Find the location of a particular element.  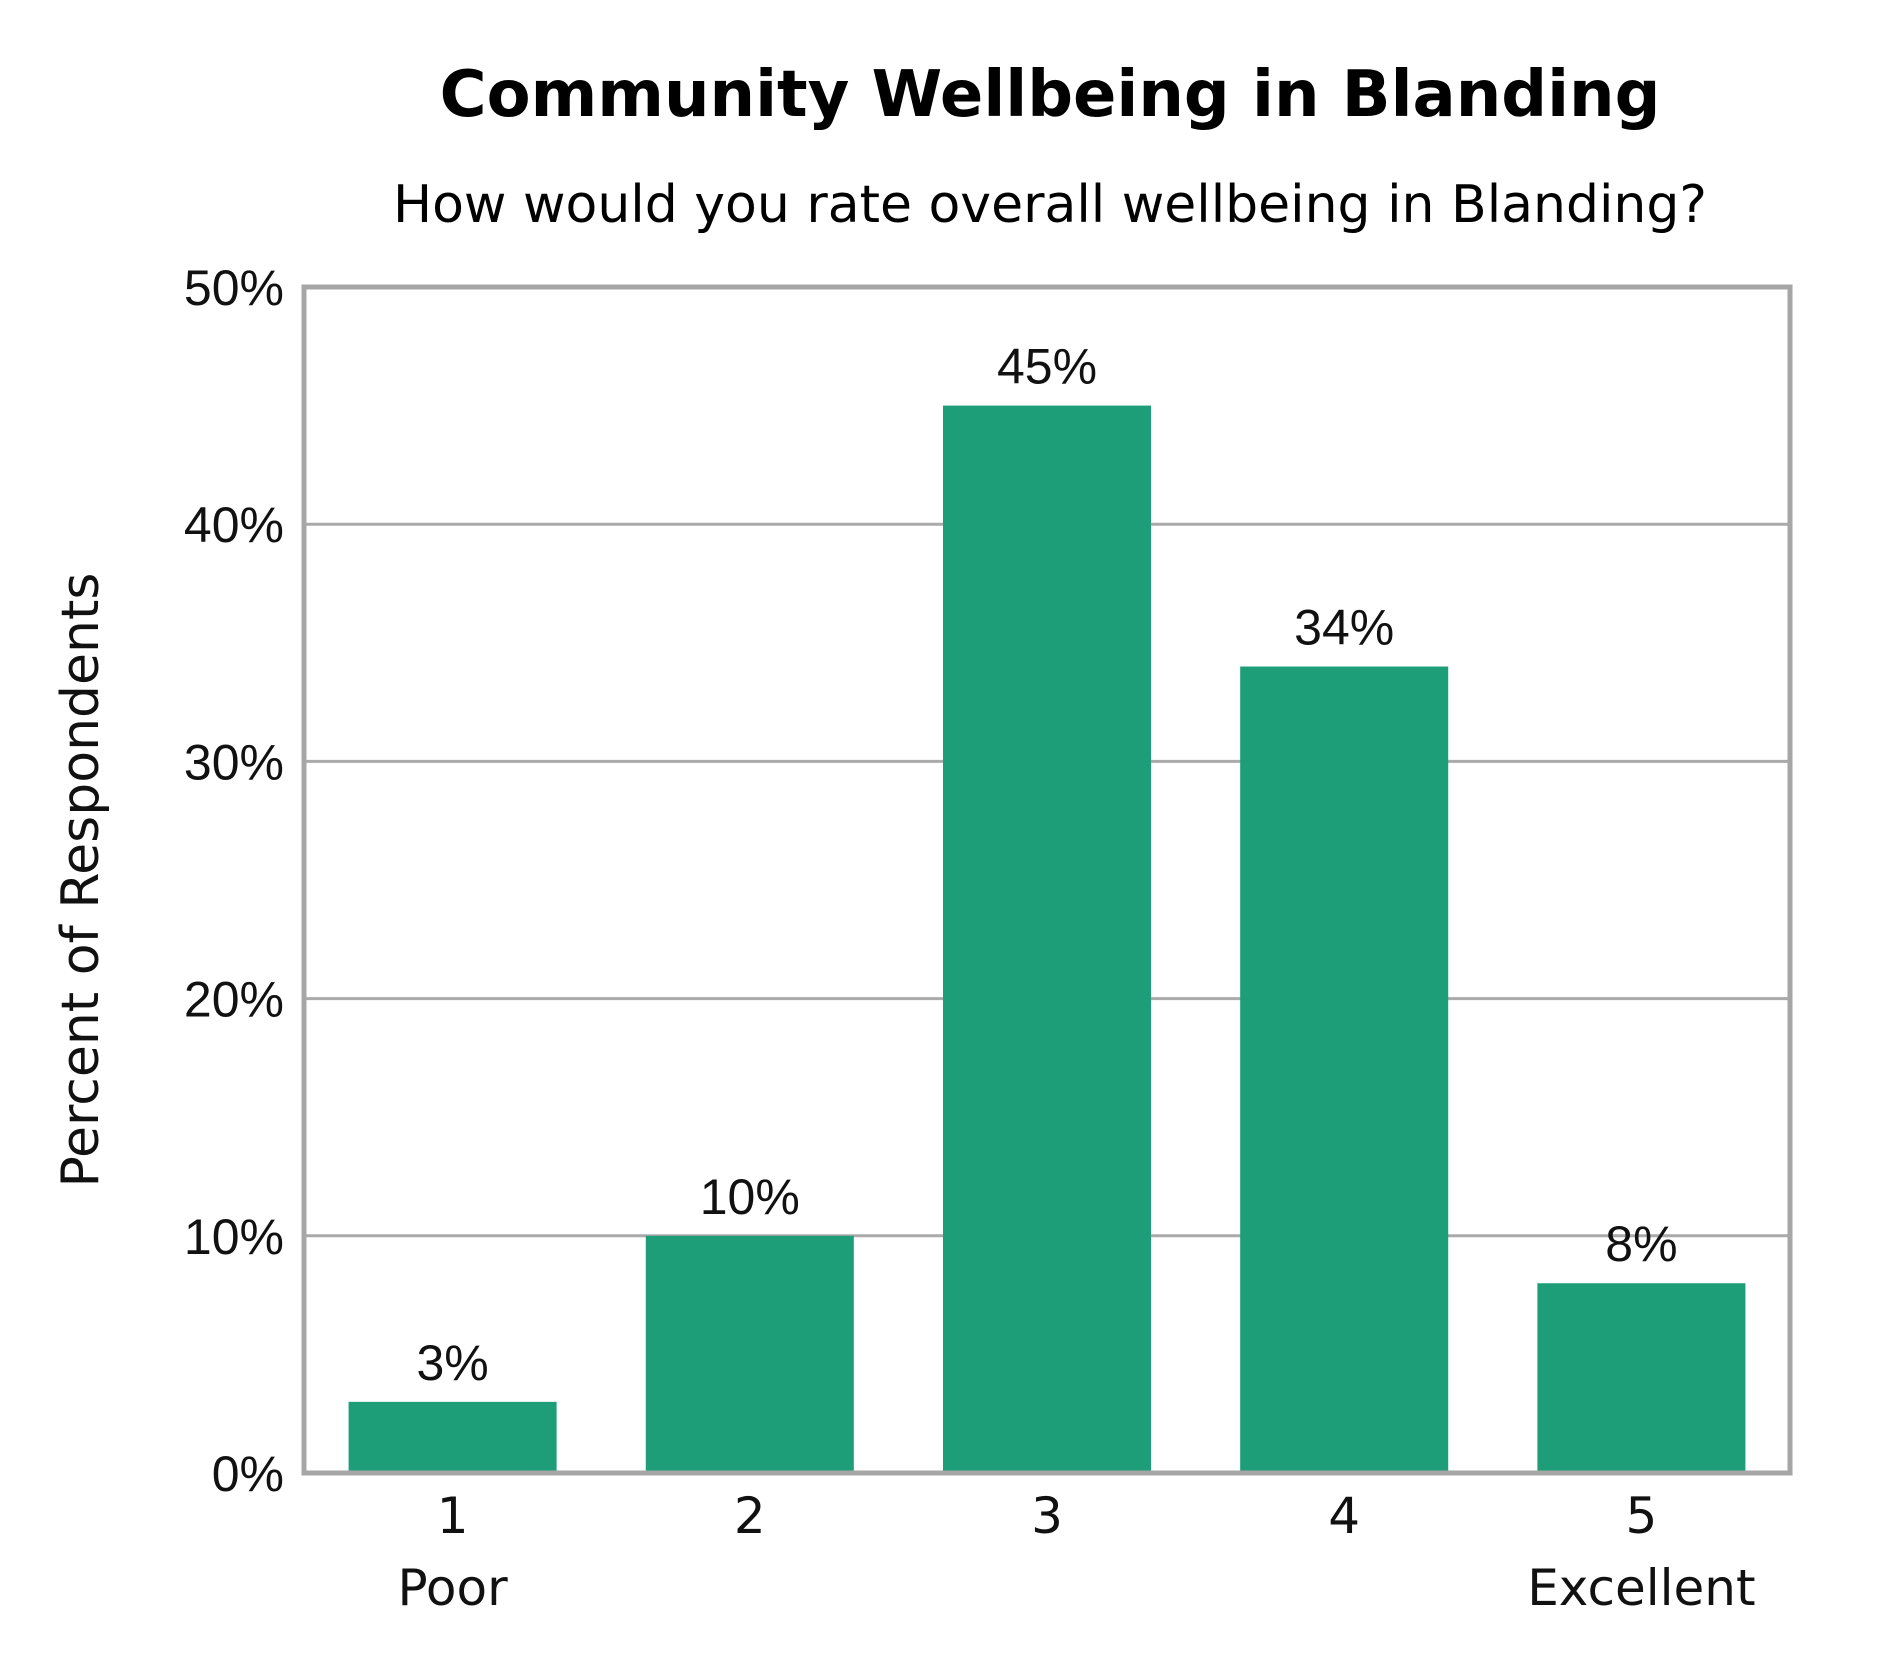

x-tick-label: 1 is located at coordinates (453, 1516).